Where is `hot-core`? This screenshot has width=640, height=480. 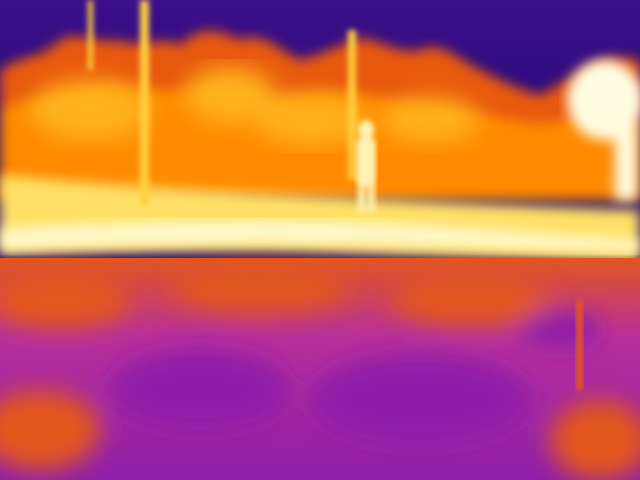 hot-core is located at coordinates (320, 236).